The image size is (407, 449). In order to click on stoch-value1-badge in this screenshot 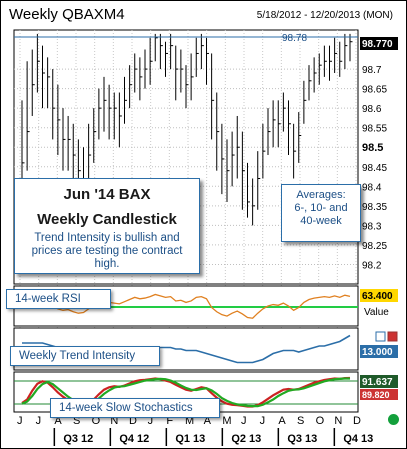, I will do `click(379, 381)`.